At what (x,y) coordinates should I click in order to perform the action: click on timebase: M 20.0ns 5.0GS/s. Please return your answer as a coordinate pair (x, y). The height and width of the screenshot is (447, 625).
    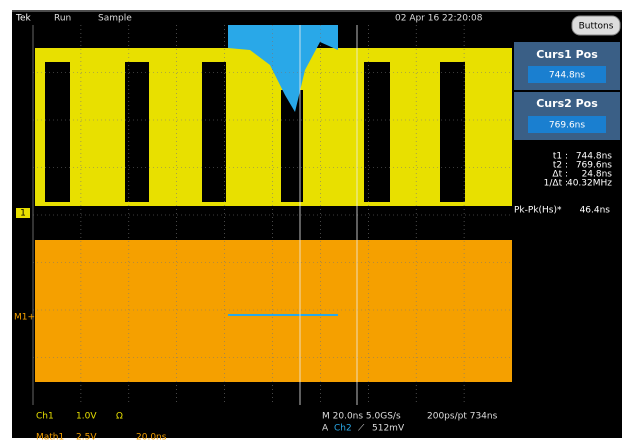
    Looking at the image, I should click on (361, 417).